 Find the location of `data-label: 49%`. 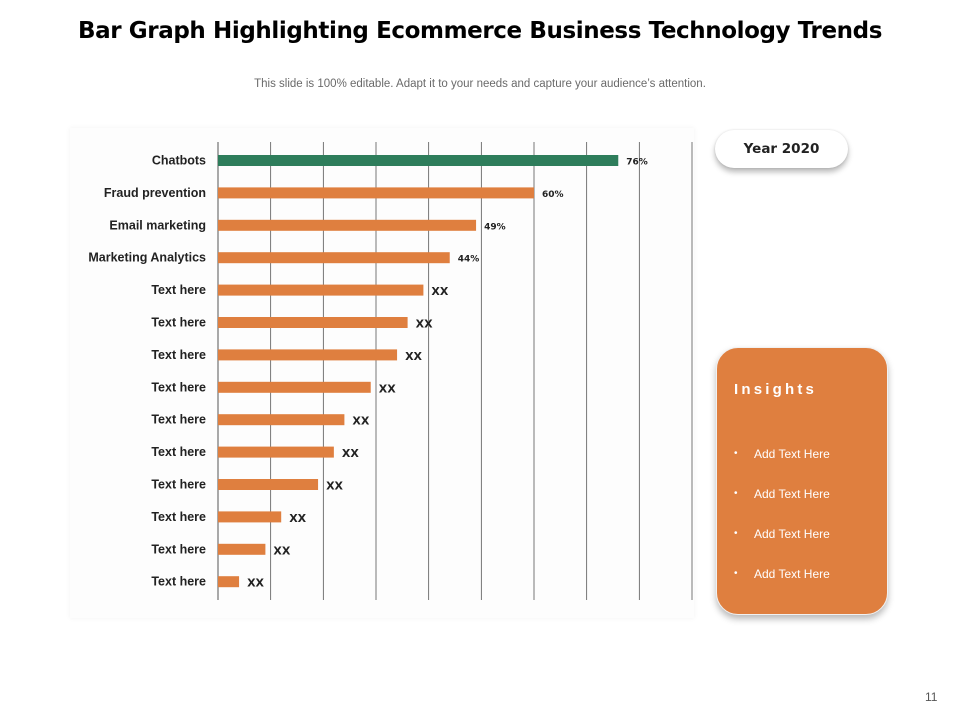

data-label: 49% is located at coordinates (495, 227).